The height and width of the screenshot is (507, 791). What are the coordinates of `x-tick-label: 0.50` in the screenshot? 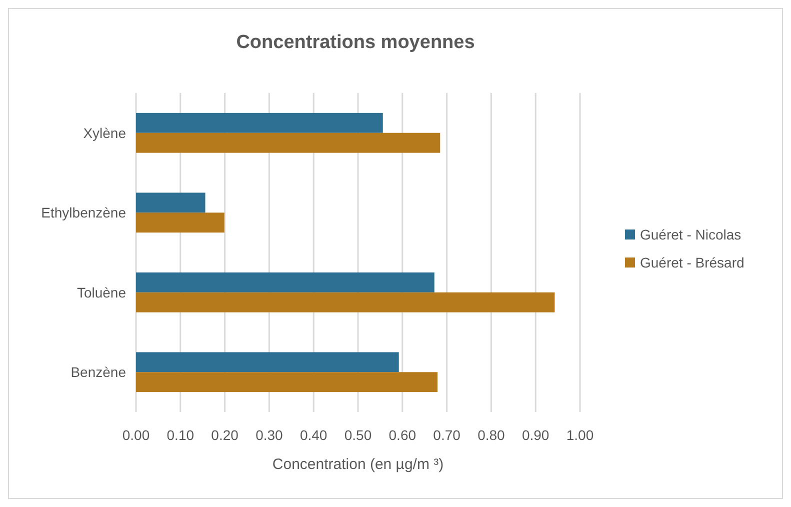 It's located at (358, 435).